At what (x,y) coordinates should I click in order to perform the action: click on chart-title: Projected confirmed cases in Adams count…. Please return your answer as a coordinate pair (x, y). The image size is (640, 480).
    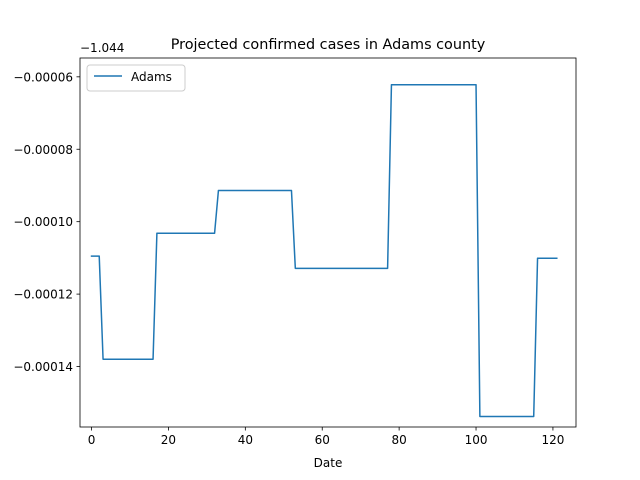
    Looking at the image, I should click on (328, 45).